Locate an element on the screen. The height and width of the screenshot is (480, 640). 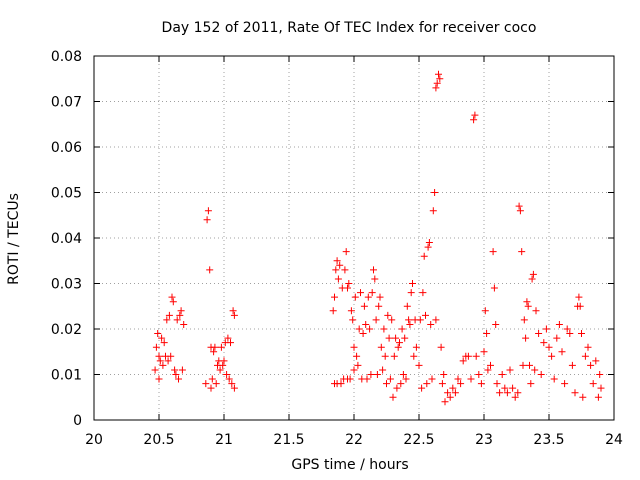
x-tick-label: 20 is located at coordinates (94, 440).